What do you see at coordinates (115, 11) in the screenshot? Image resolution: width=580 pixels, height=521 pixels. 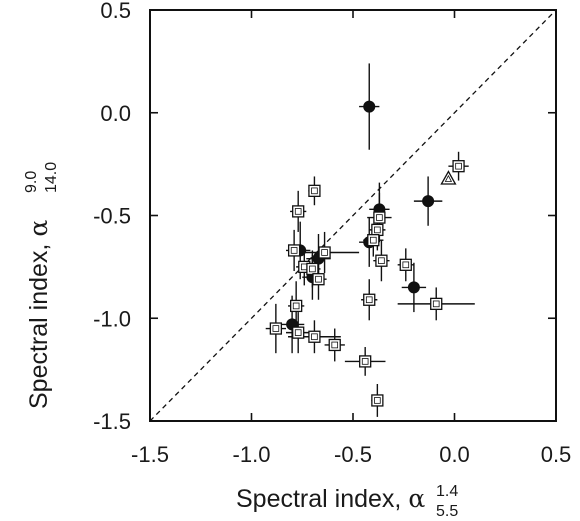 I see `y-tick-label: 0.5` at bounding box center [115, 11].